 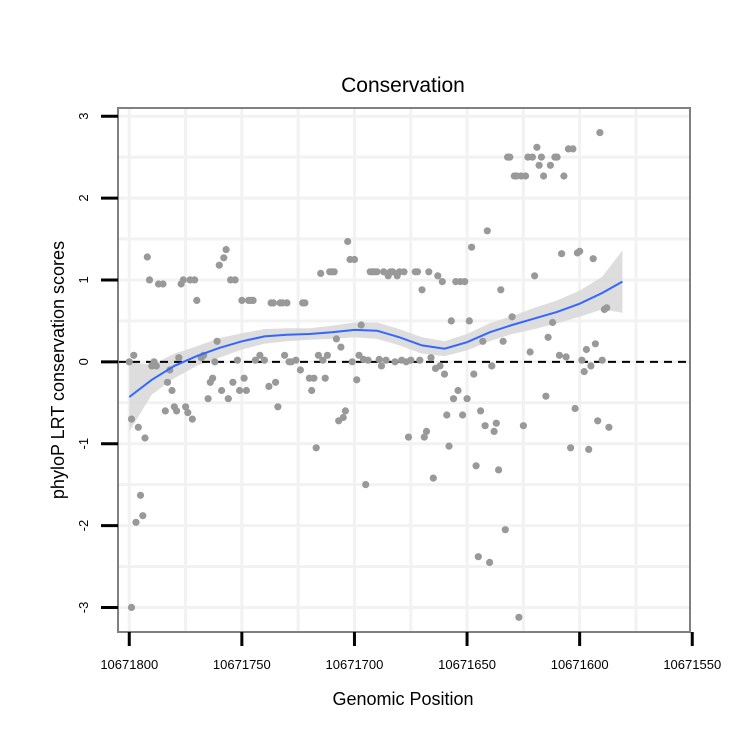 What do you see at coordinates (97, 363) in the screenshot?
I see `y-axis: -3 -2 -1 0 1 2 3` at bounding box center [97, 363].